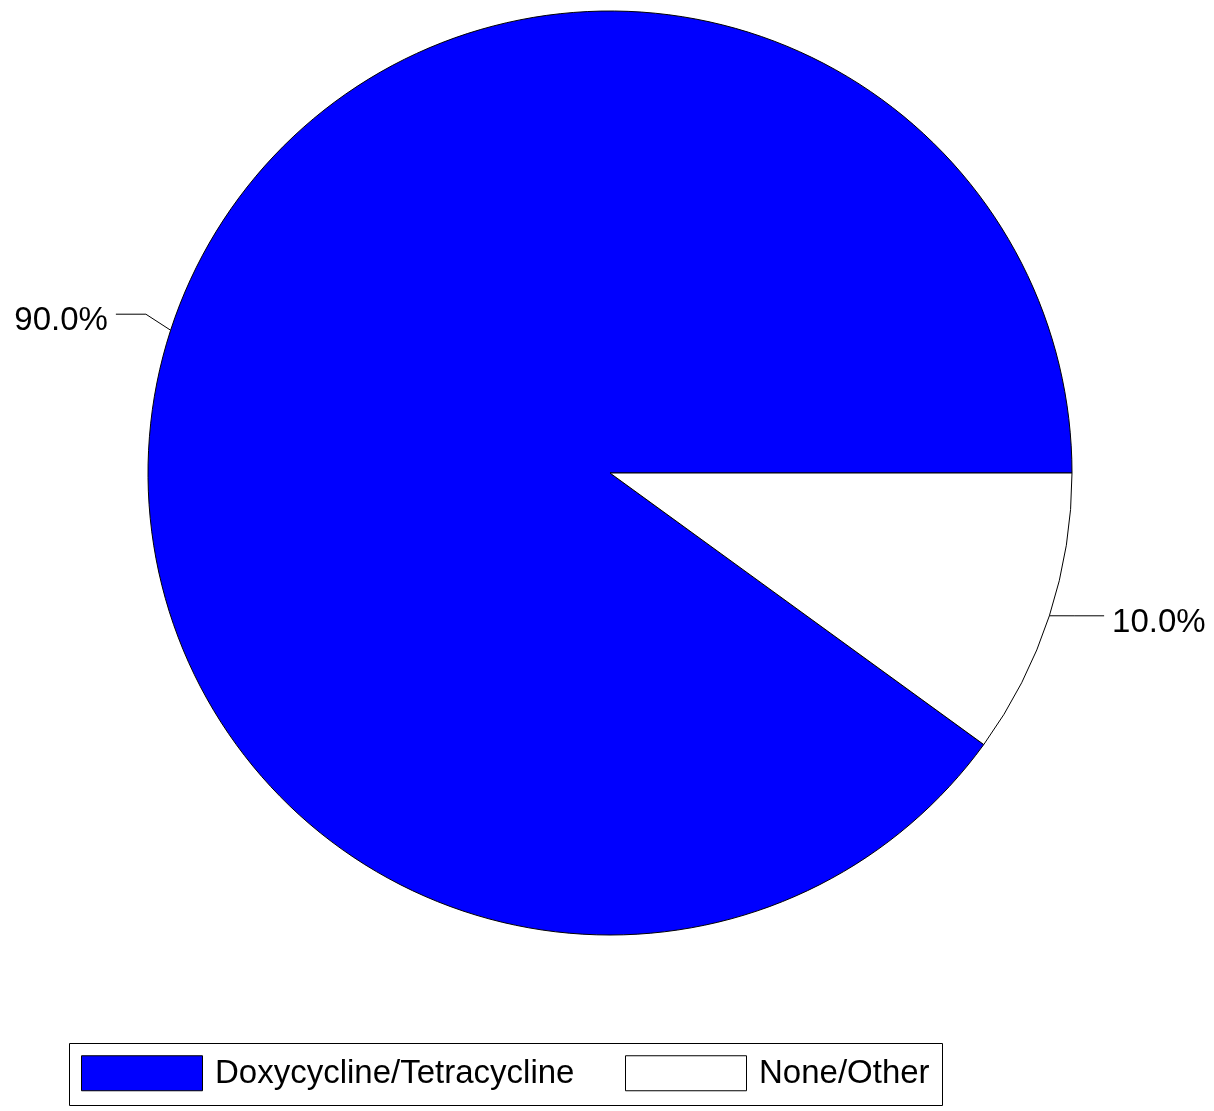 This screenshot has width=1214, height=1111. I want to click on data-label: 90.0%, so click(61, 319).